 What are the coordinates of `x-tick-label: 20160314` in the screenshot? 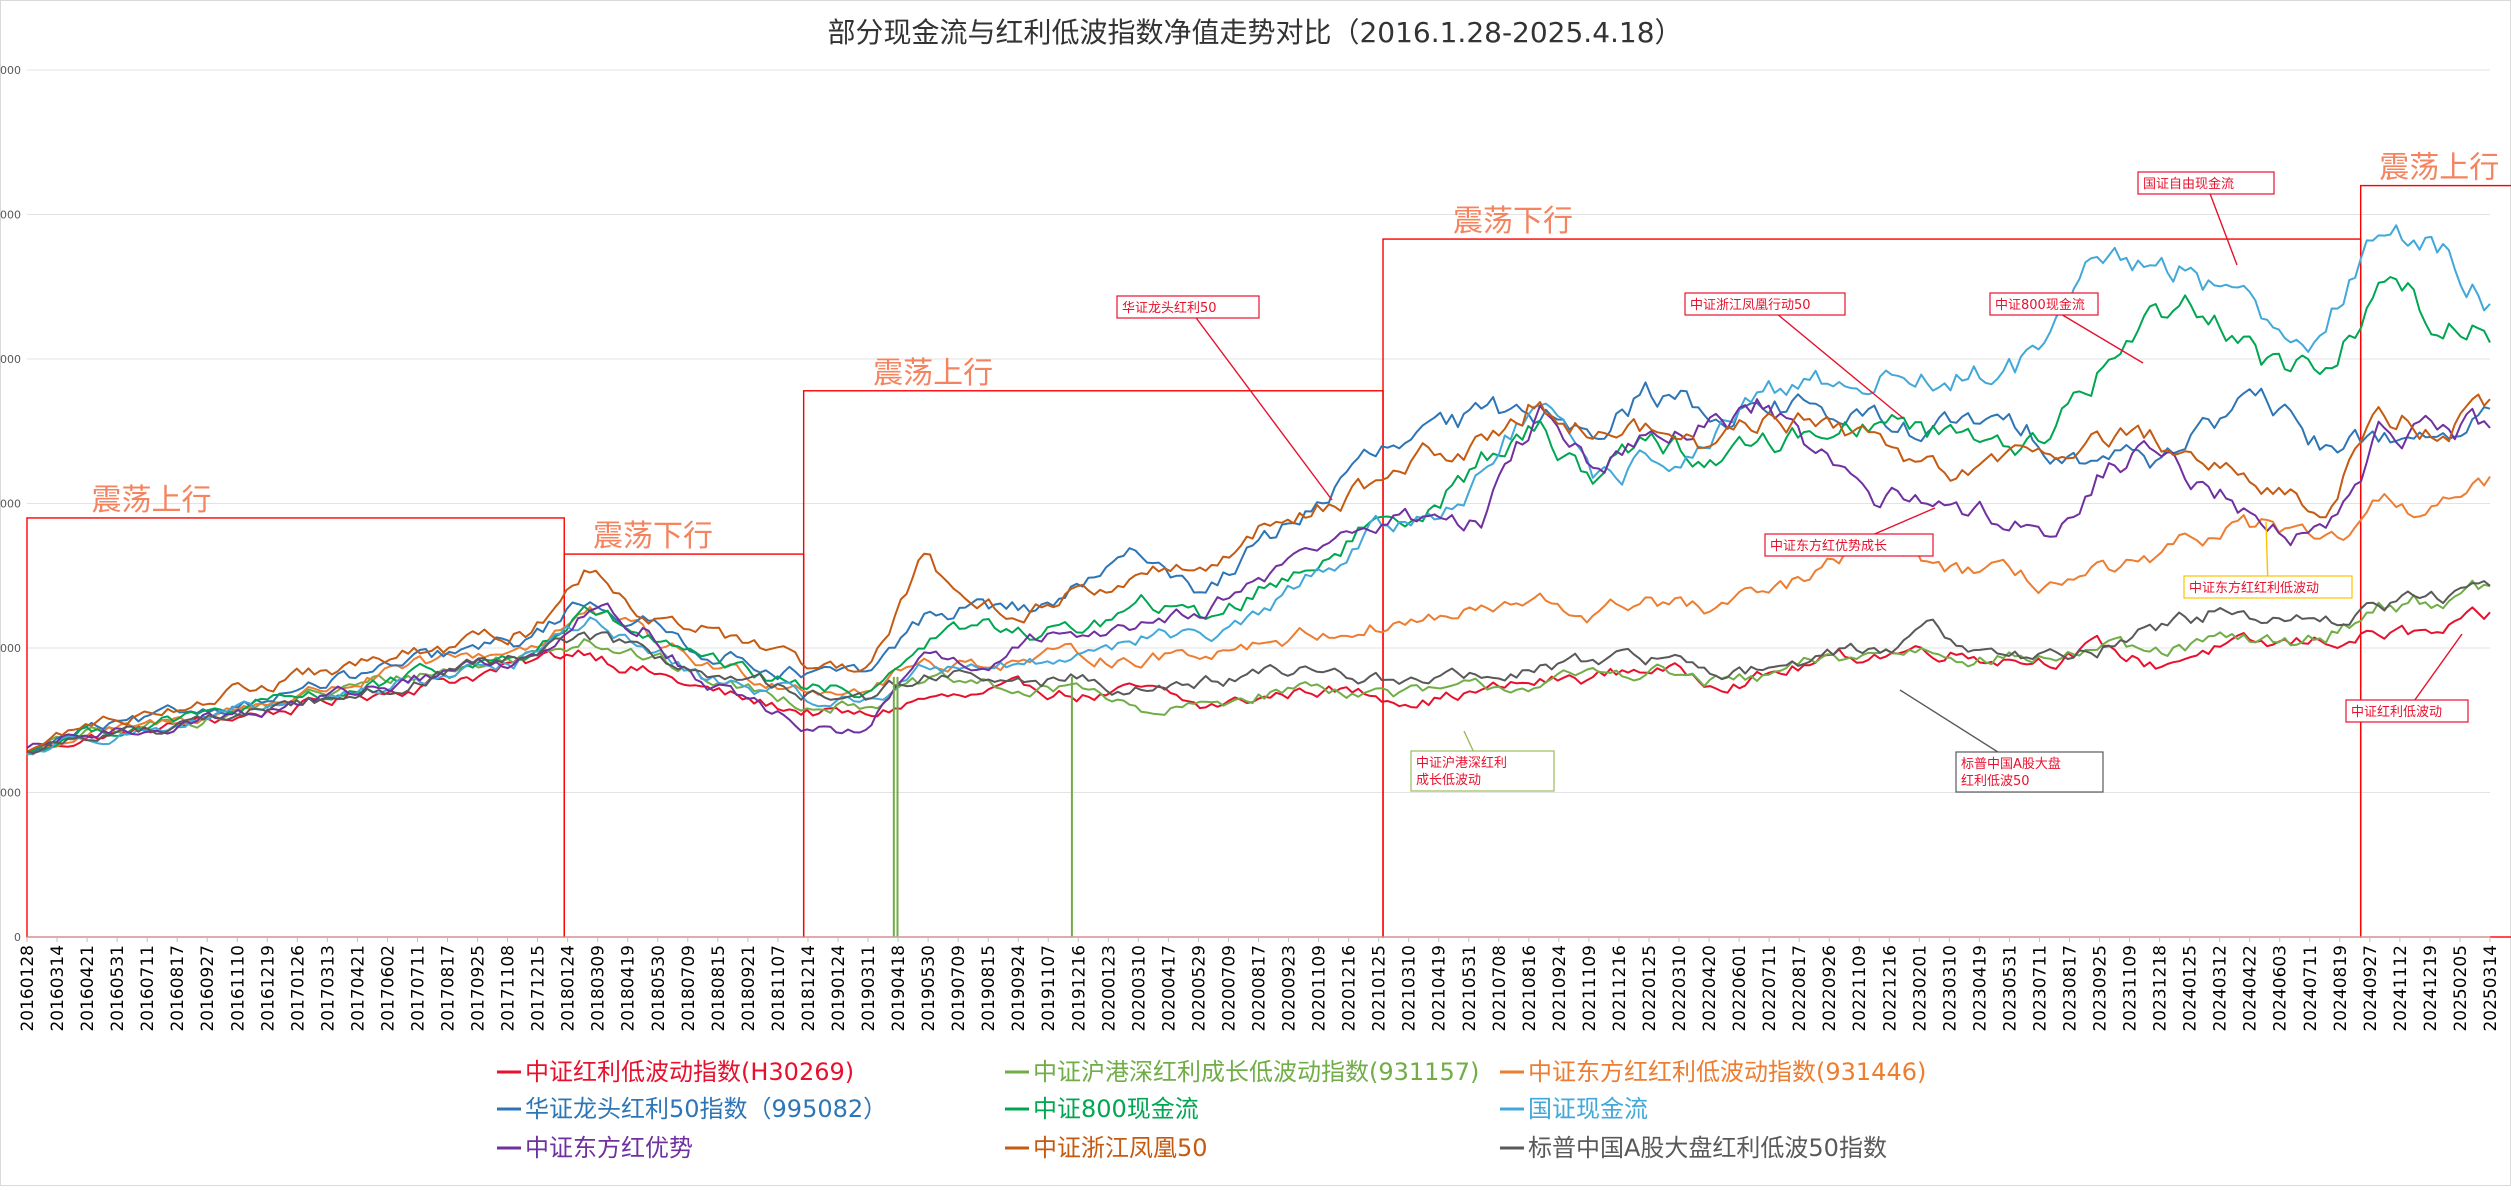 It's located at (58, 988).